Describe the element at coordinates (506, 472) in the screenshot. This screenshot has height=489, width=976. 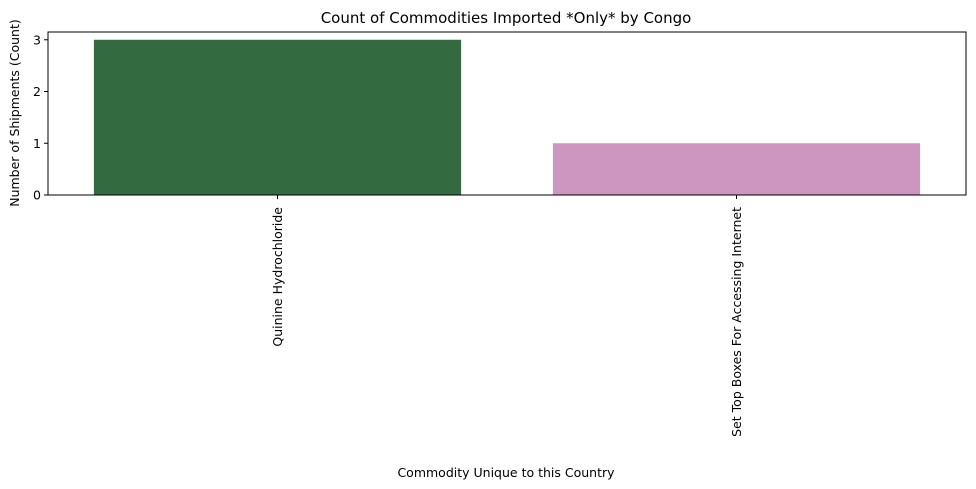
I see `x-axis-label: Commodity Unique to this Country` at that location.